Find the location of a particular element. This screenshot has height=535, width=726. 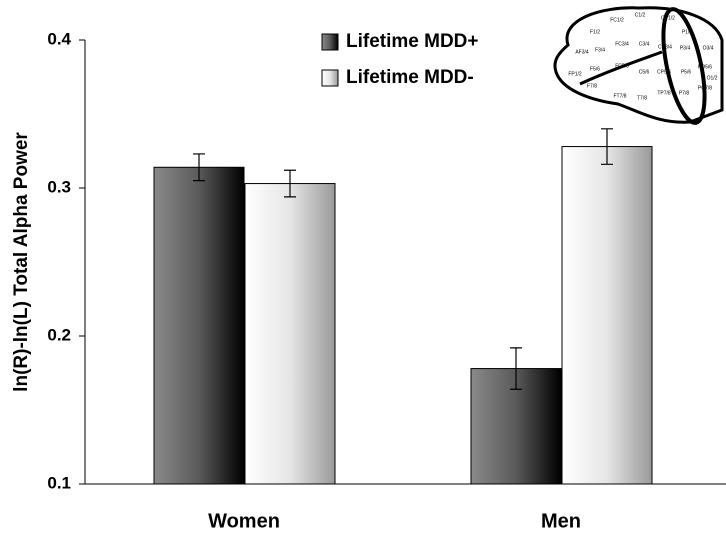

brain-inset is located at coordinates (638, 65).